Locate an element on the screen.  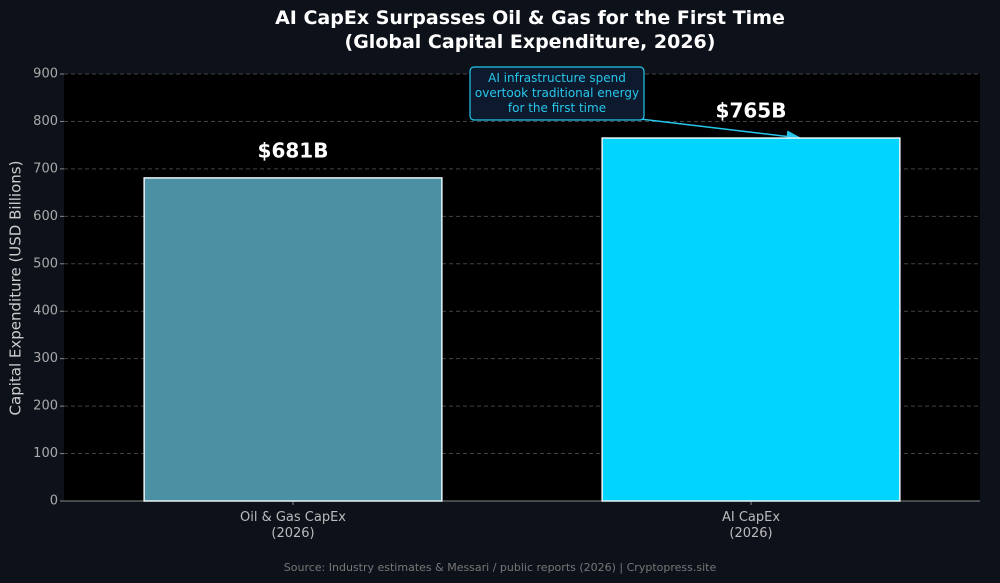
x-tick-label: AI CapEx (2026) is located at coordinates (751, 525).